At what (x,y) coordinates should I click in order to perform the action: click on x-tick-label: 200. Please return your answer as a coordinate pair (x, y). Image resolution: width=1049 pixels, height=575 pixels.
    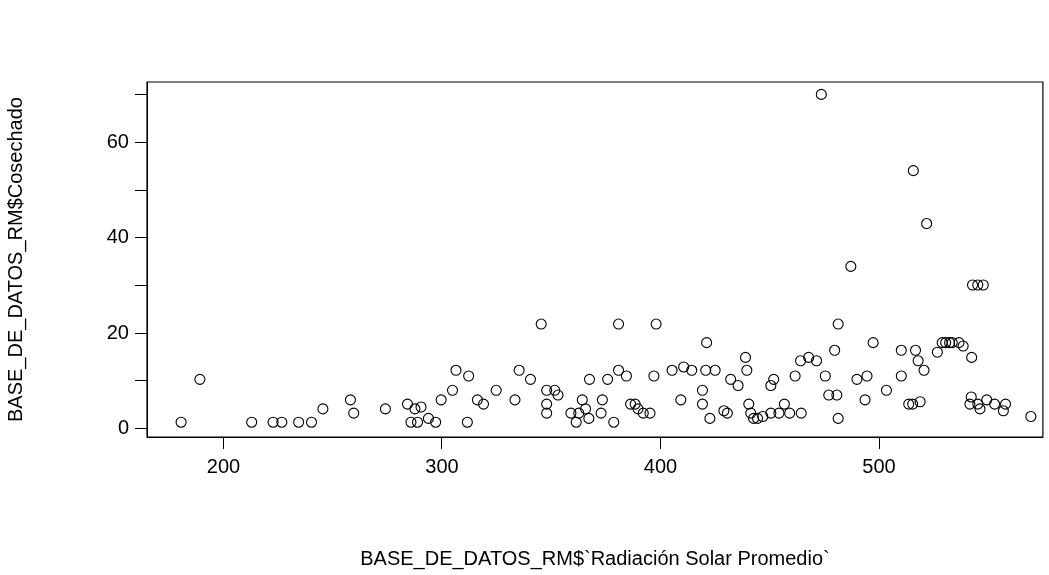
    Looking at the image, I should click on (223, 465).